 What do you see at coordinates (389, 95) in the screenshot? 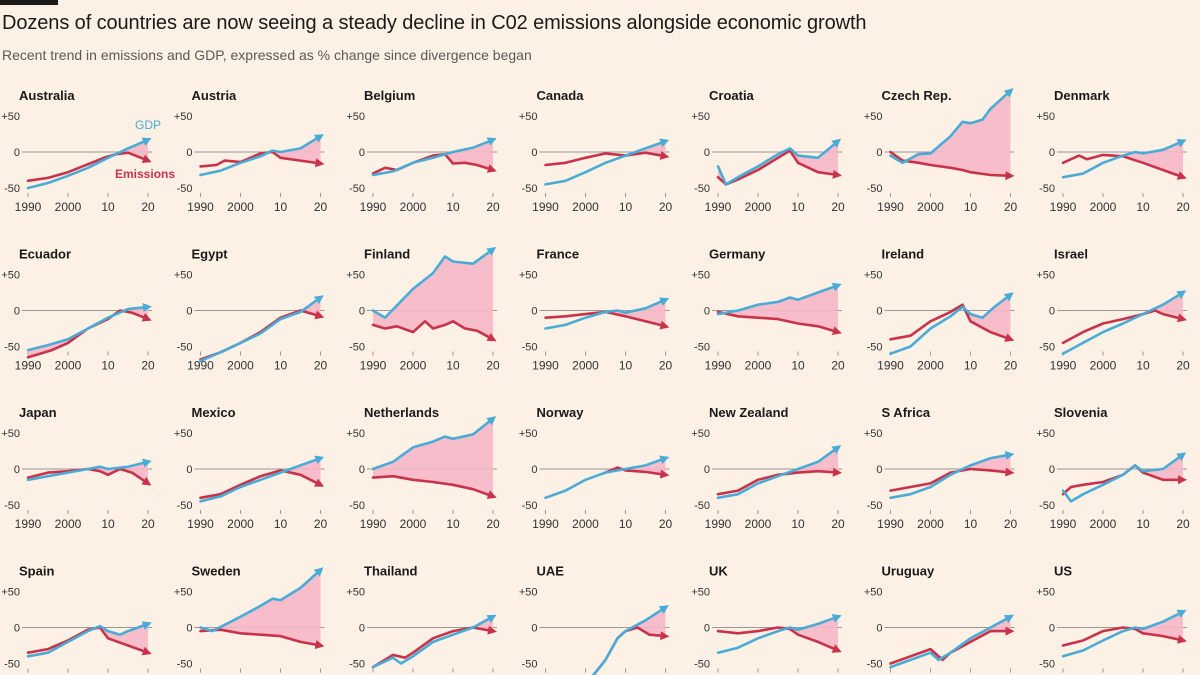
I see `panel-title: Belgium` at bounding box center [389, 95].